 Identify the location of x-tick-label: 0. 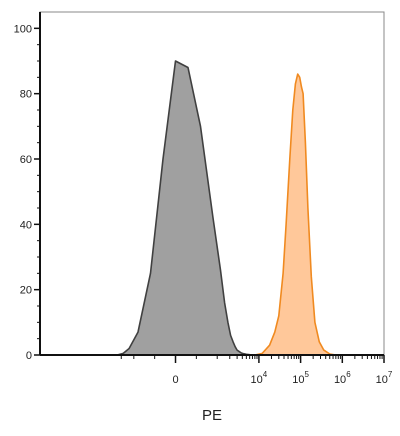
(175, 380).